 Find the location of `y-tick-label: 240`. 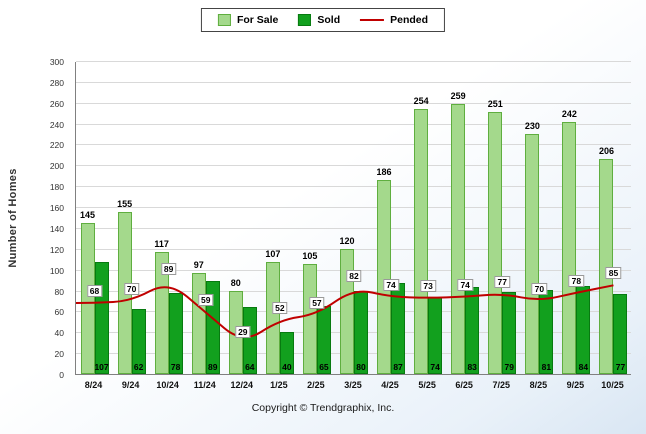

y-tick-label: 240 is located at coordinates (56, 124).